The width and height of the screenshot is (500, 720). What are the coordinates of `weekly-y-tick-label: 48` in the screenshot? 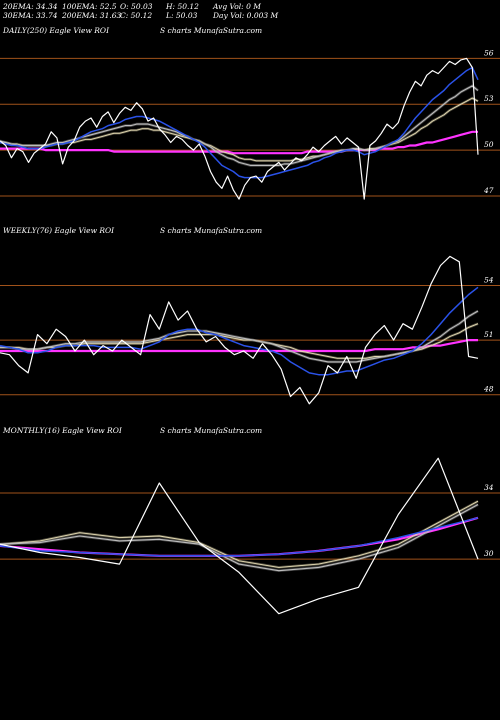 It's located at (488, 389).